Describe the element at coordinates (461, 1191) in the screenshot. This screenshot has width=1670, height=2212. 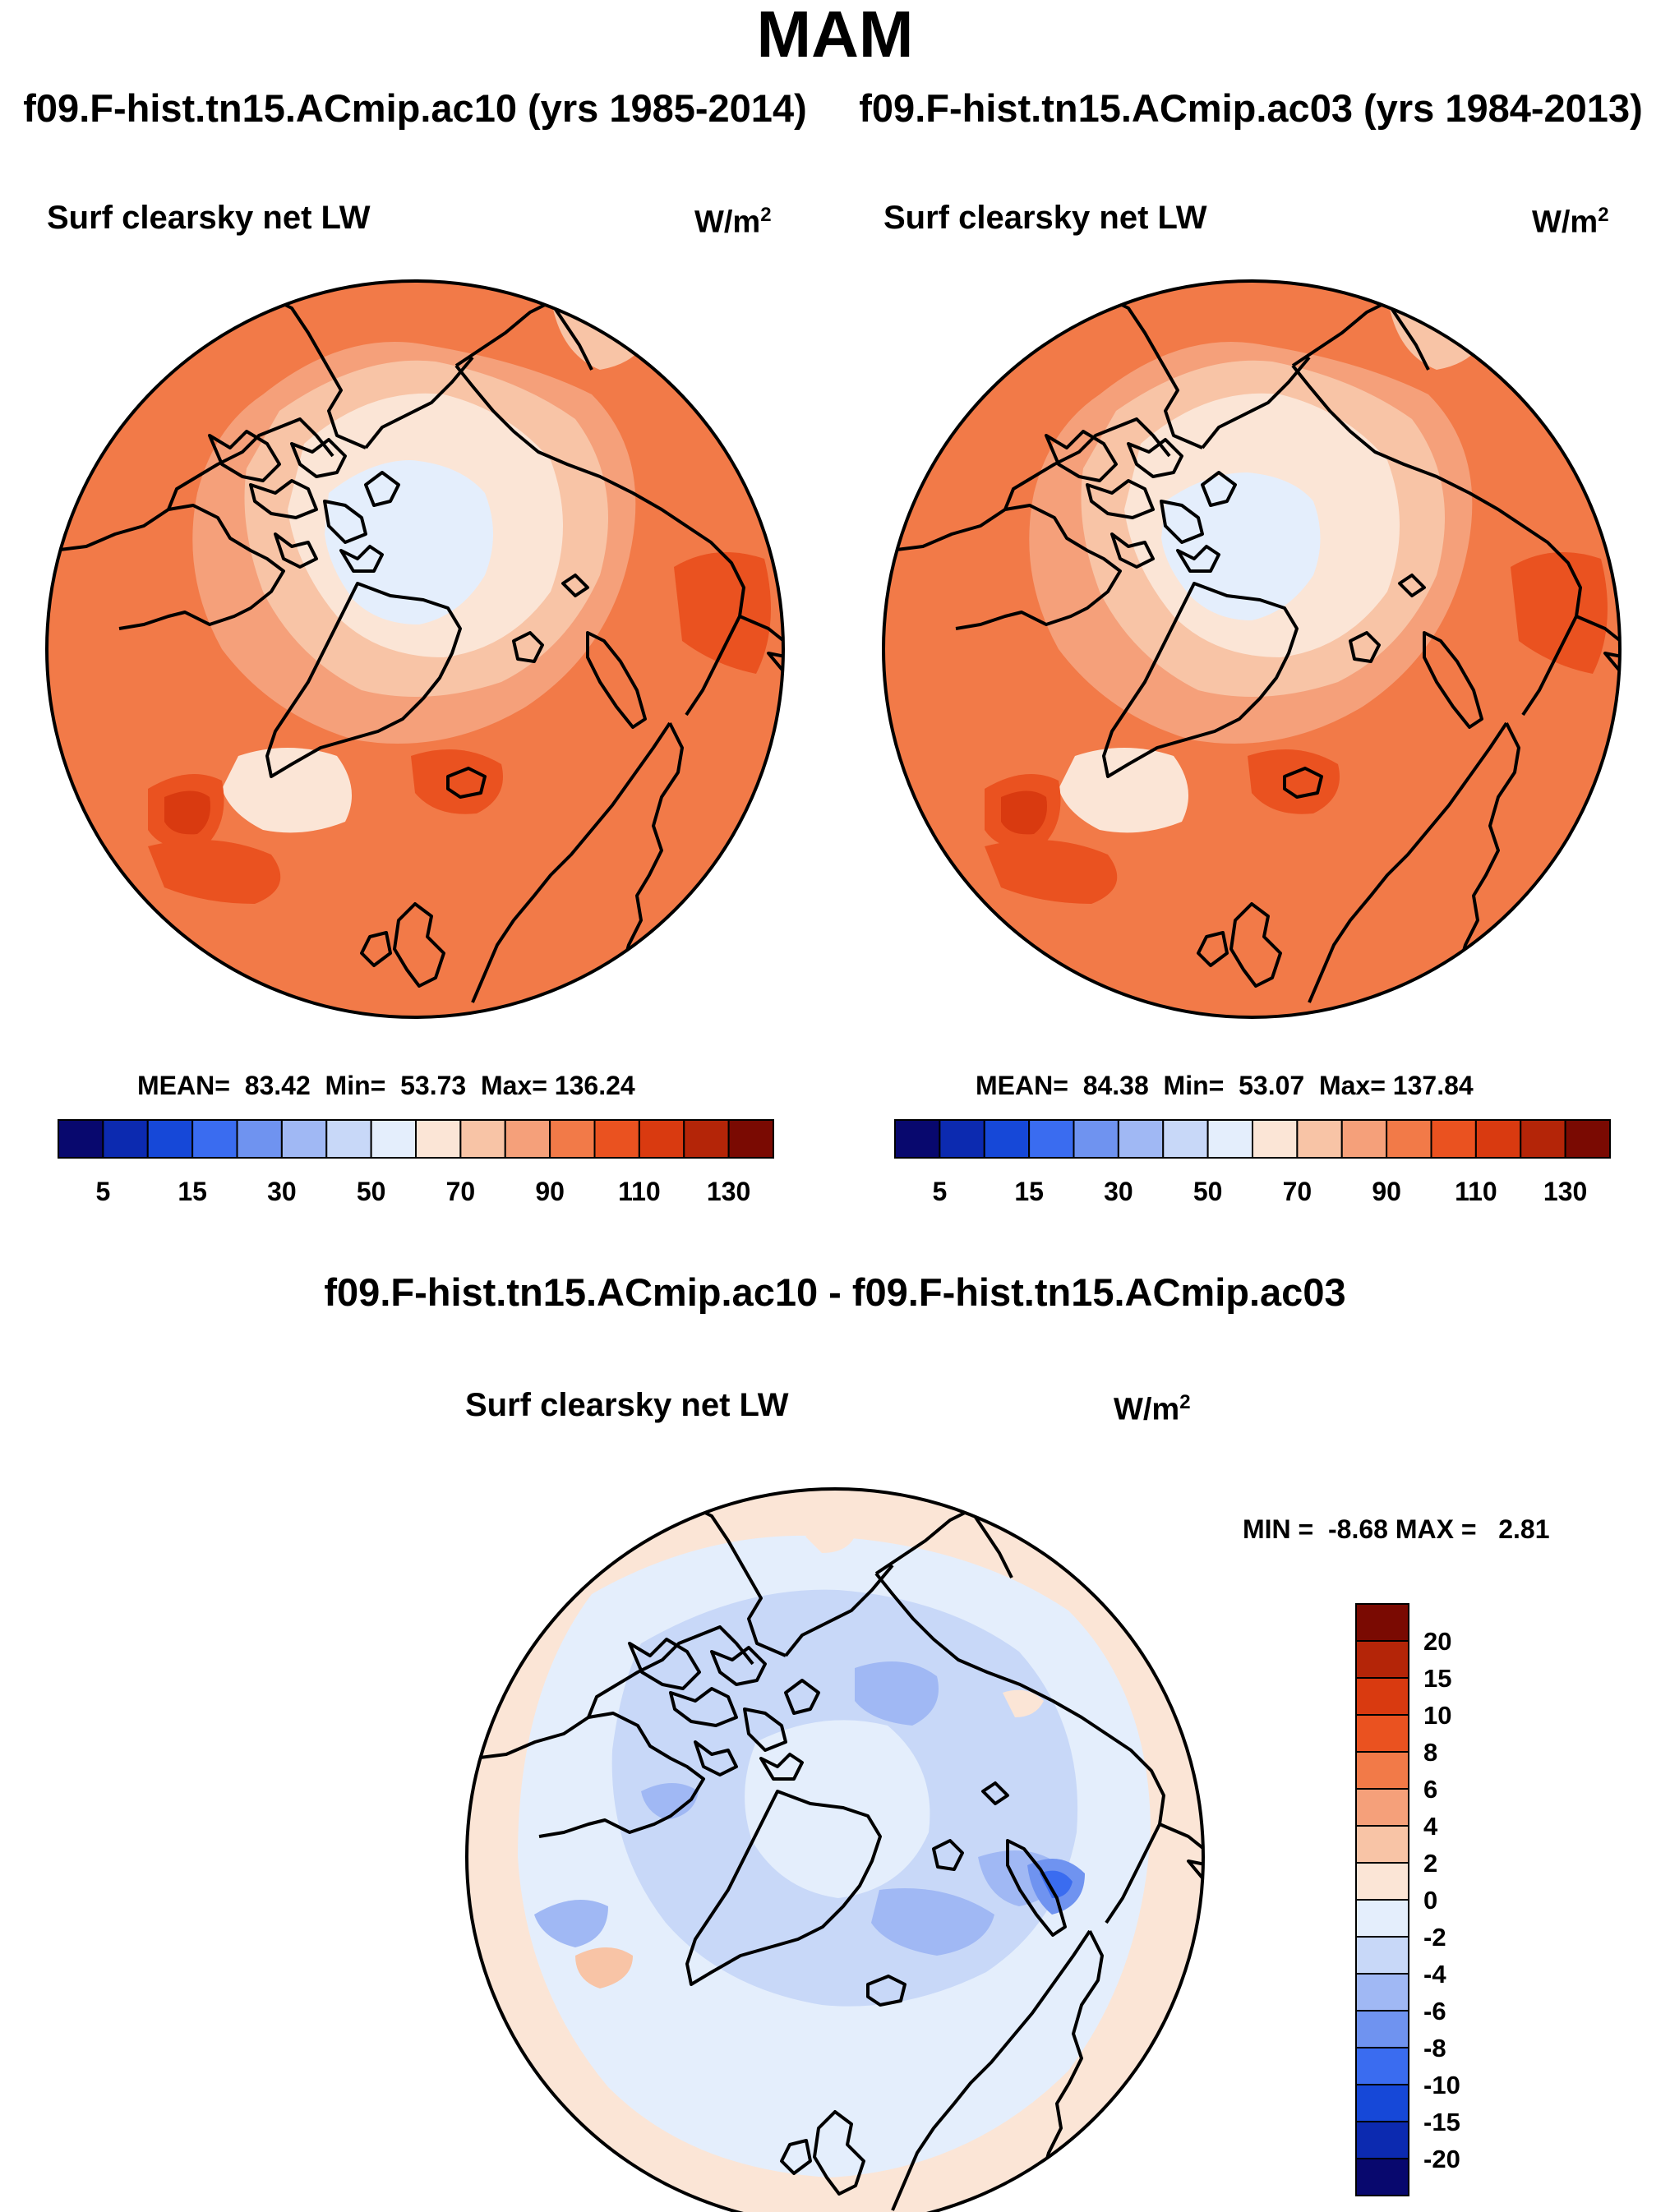
I see `left-colorbar-tick-label: 70` at that location.